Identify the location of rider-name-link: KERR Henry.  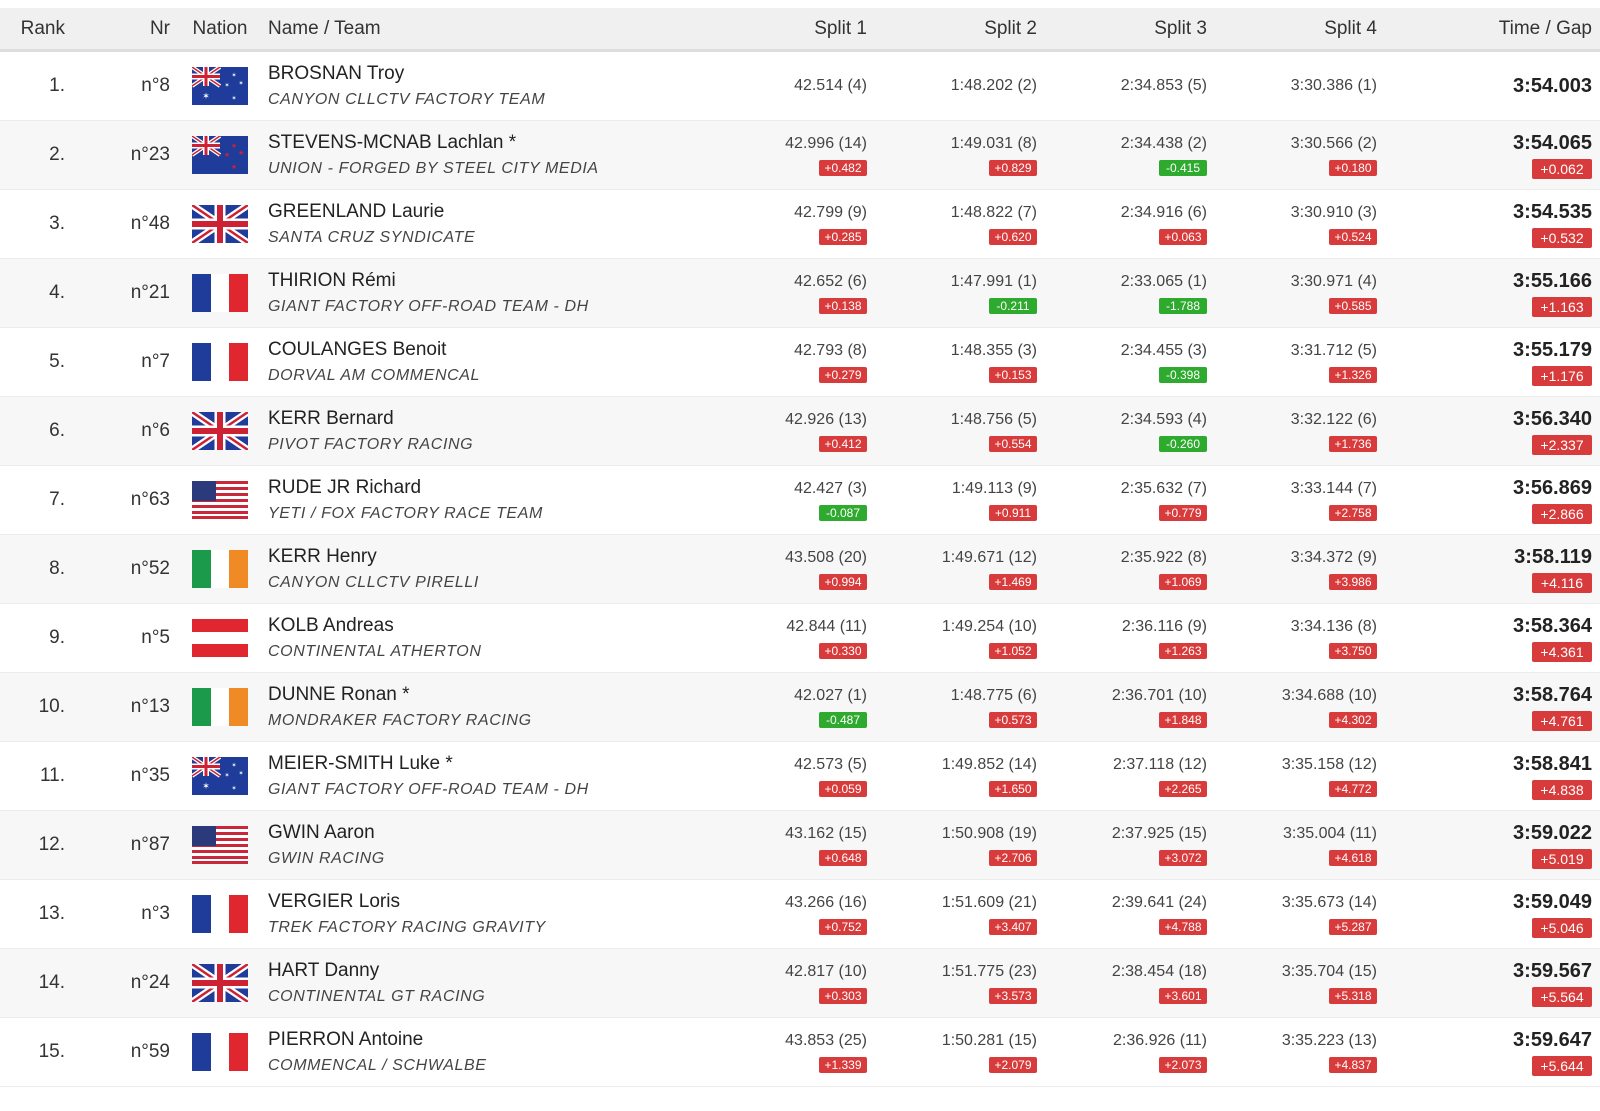
(322, 556).